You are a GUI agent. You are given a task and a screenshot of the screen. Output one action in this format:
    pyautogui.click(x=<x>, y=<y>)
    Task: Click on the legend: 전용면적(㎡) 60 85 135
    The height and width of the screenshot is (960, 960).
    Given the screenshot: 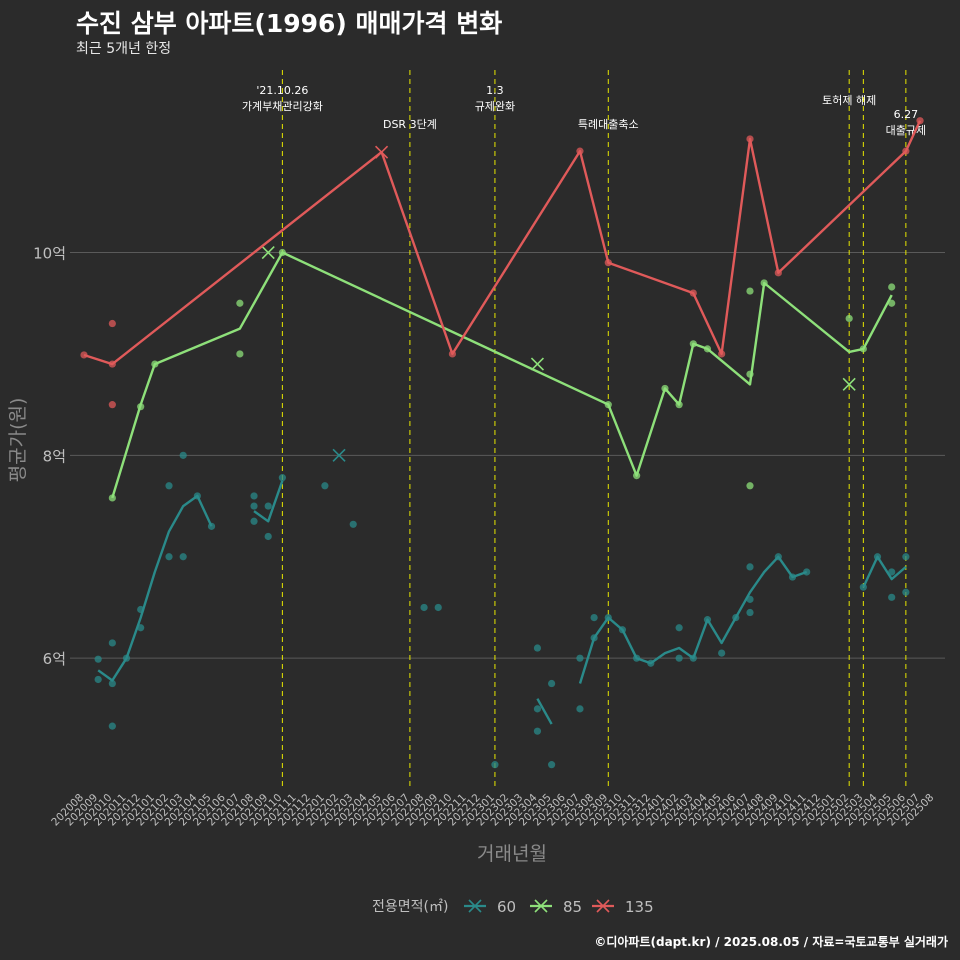 What is the action you would take?
    pyautogui.click(x=513, y=907)
    